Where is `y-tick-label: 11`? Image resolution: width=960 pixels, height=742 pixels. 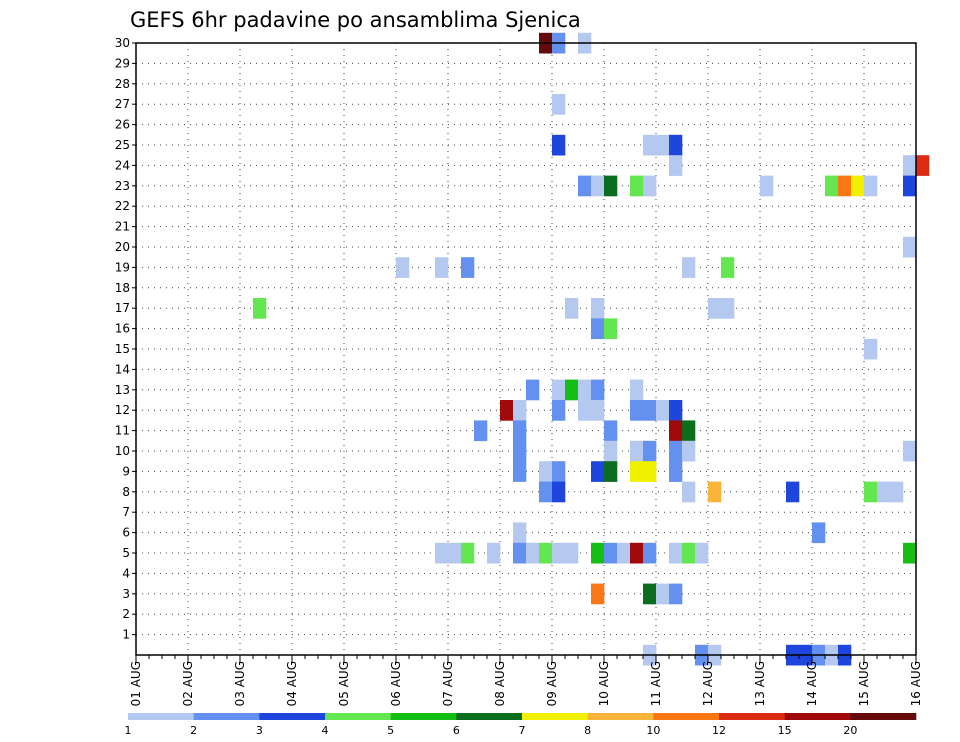 y-tick-label: 11 is located at coordinates (122, 431).